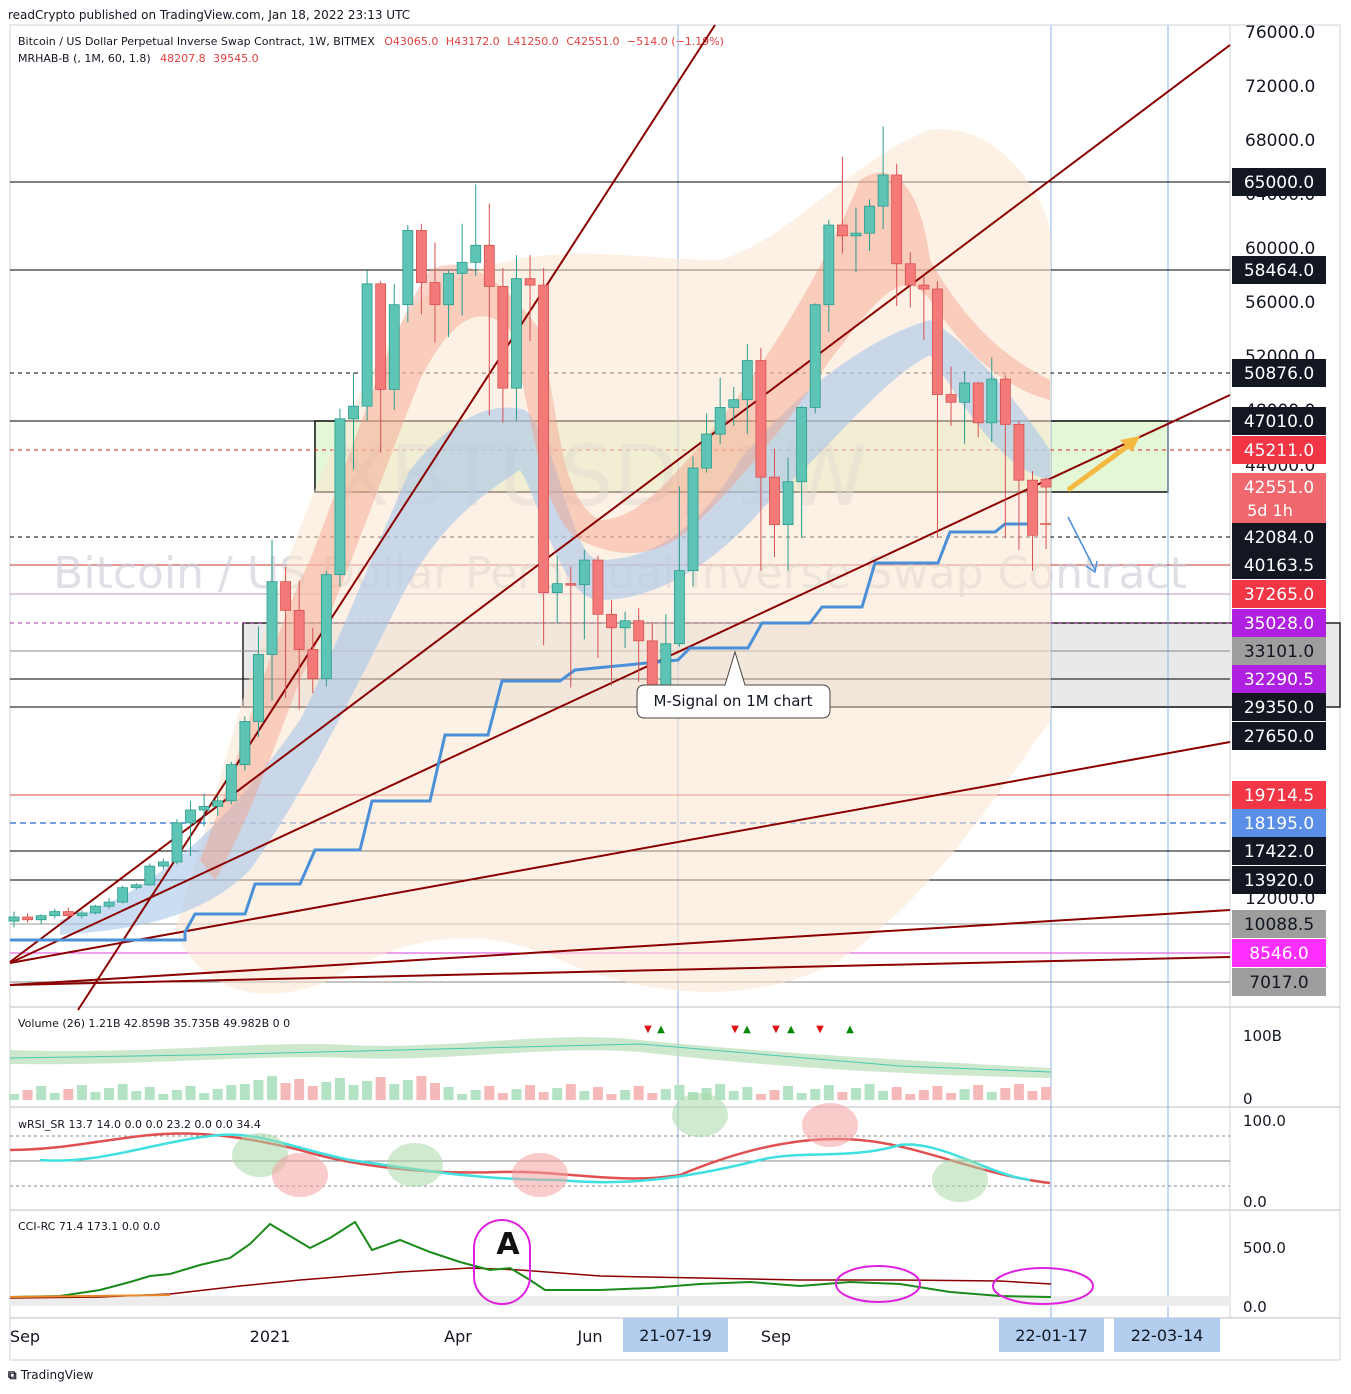  What do you see at coordinates (648, 1029) in the screenshot?
I see `volume-signal-0: ▼` at bounding box center [648, 1029].